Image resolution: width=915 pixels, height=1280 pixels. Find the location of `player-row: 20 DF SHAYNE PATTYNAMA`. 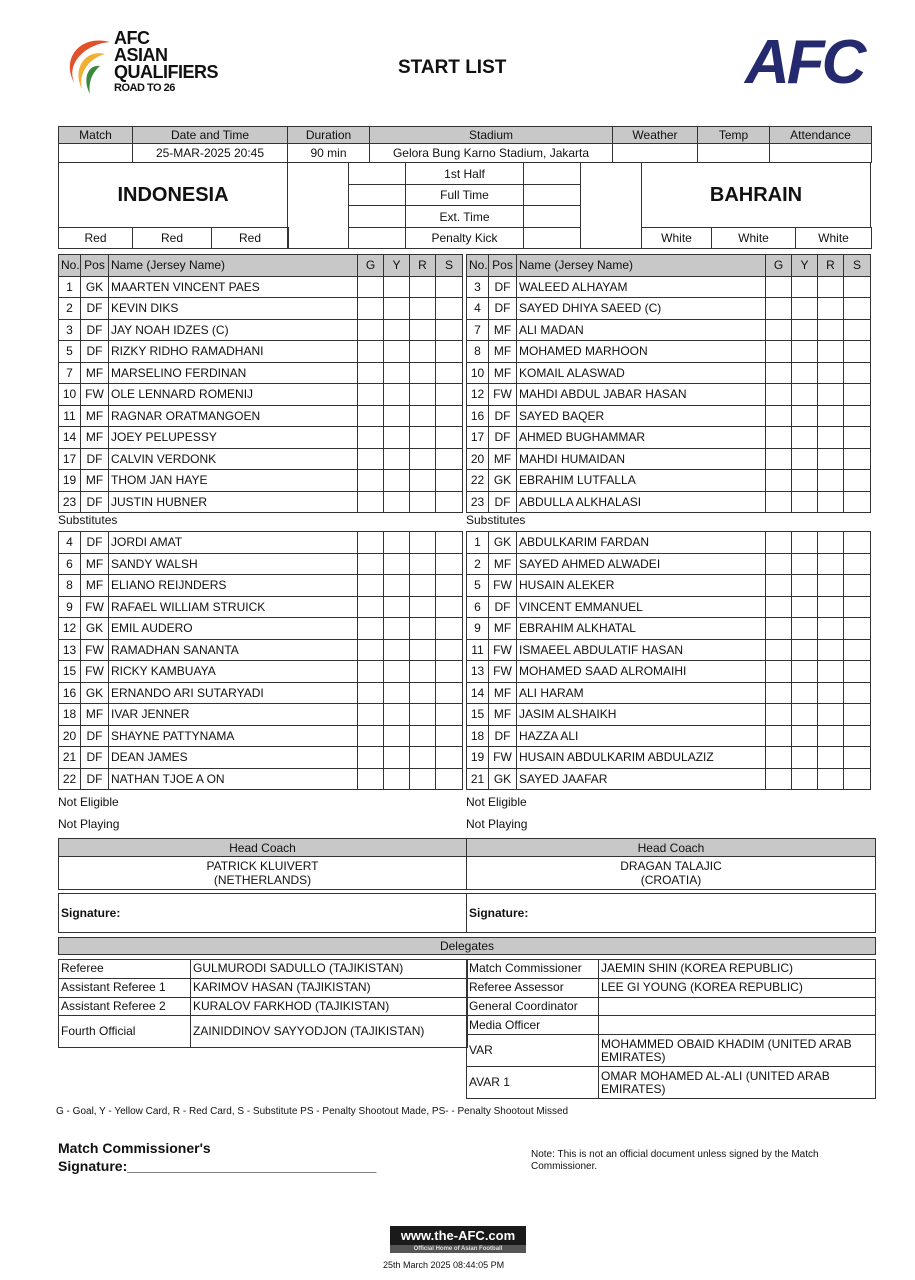

player-row: 20 DF SHAYNE PATTYNAMA is located at coordinates (260, 735).